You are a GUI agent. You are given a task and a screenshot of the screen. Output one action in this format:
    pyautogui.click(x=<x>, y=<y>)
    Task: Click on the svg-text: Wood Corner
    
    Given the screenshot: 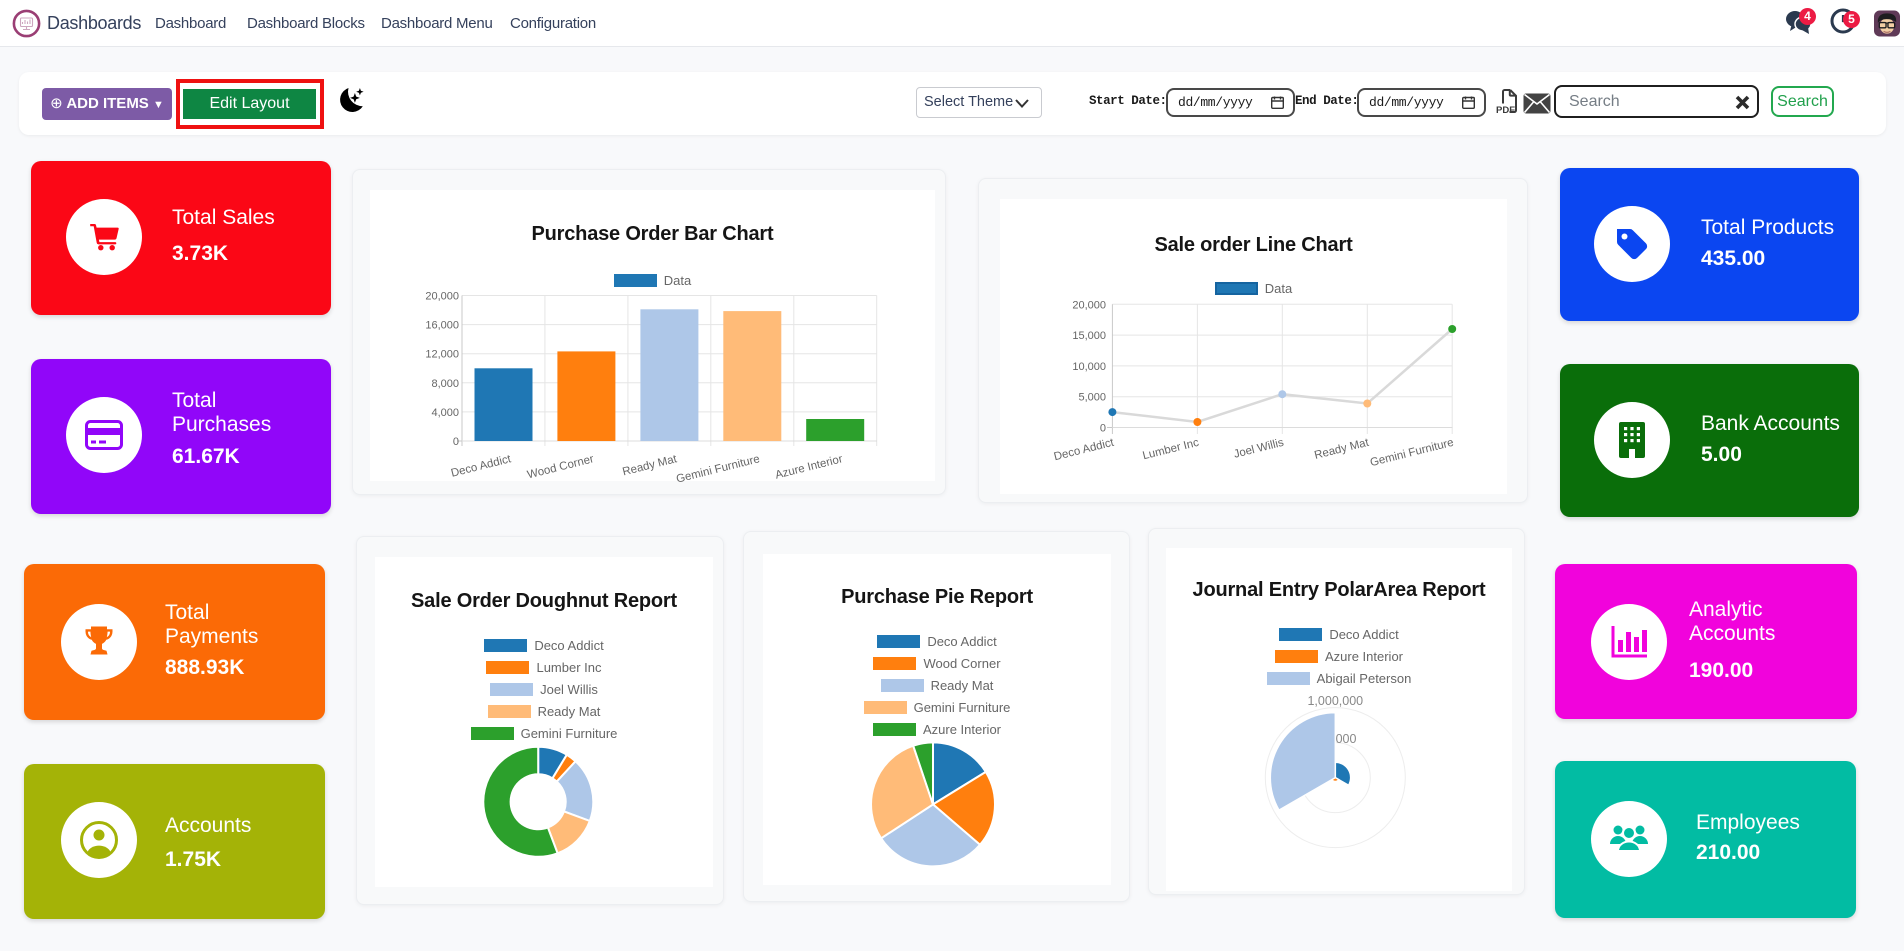 What is the action you would take?
    pyautogui.click(x=560, y=467)
    